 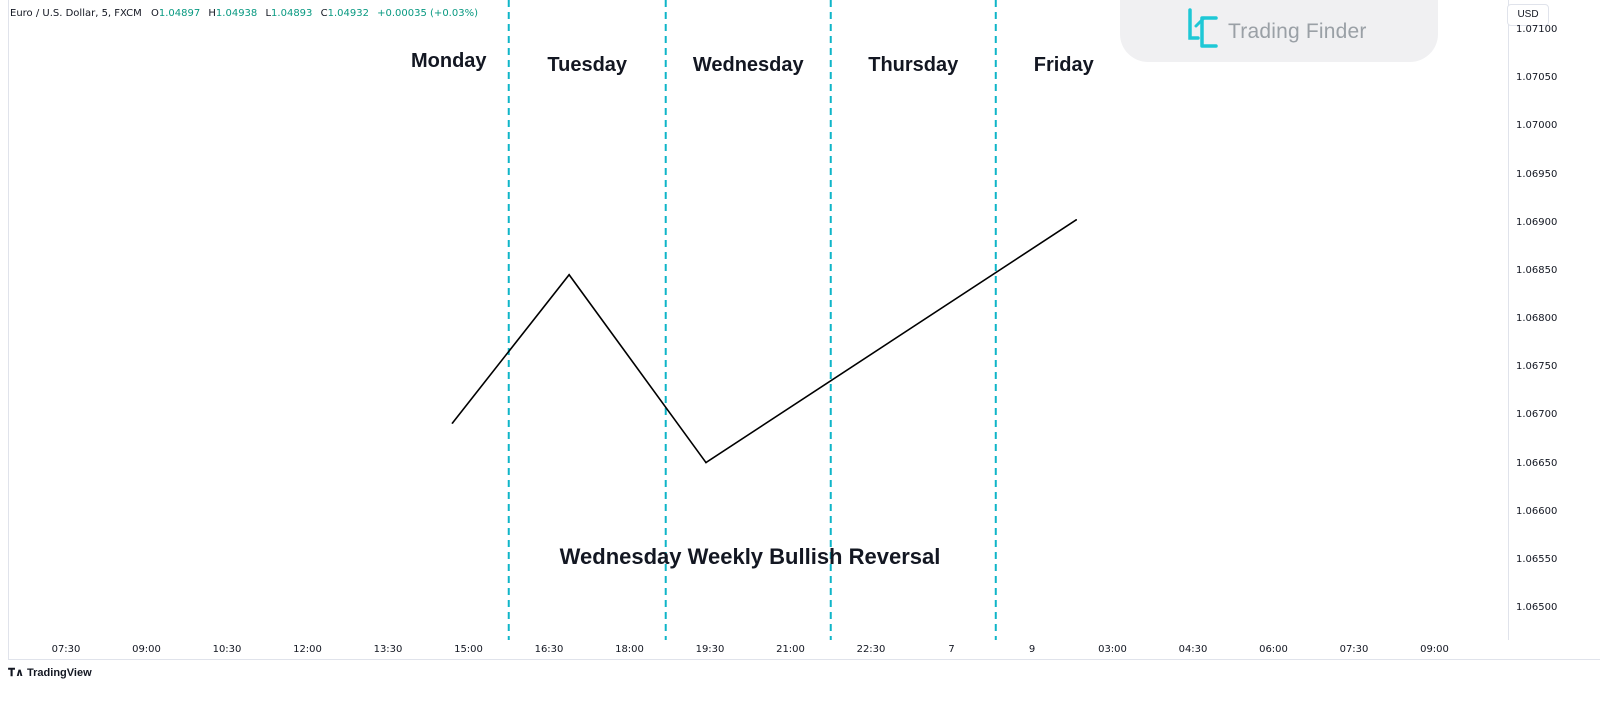 I want to click on trading-finder-watermark: Trading Finder, so click(x=1279, y=31).